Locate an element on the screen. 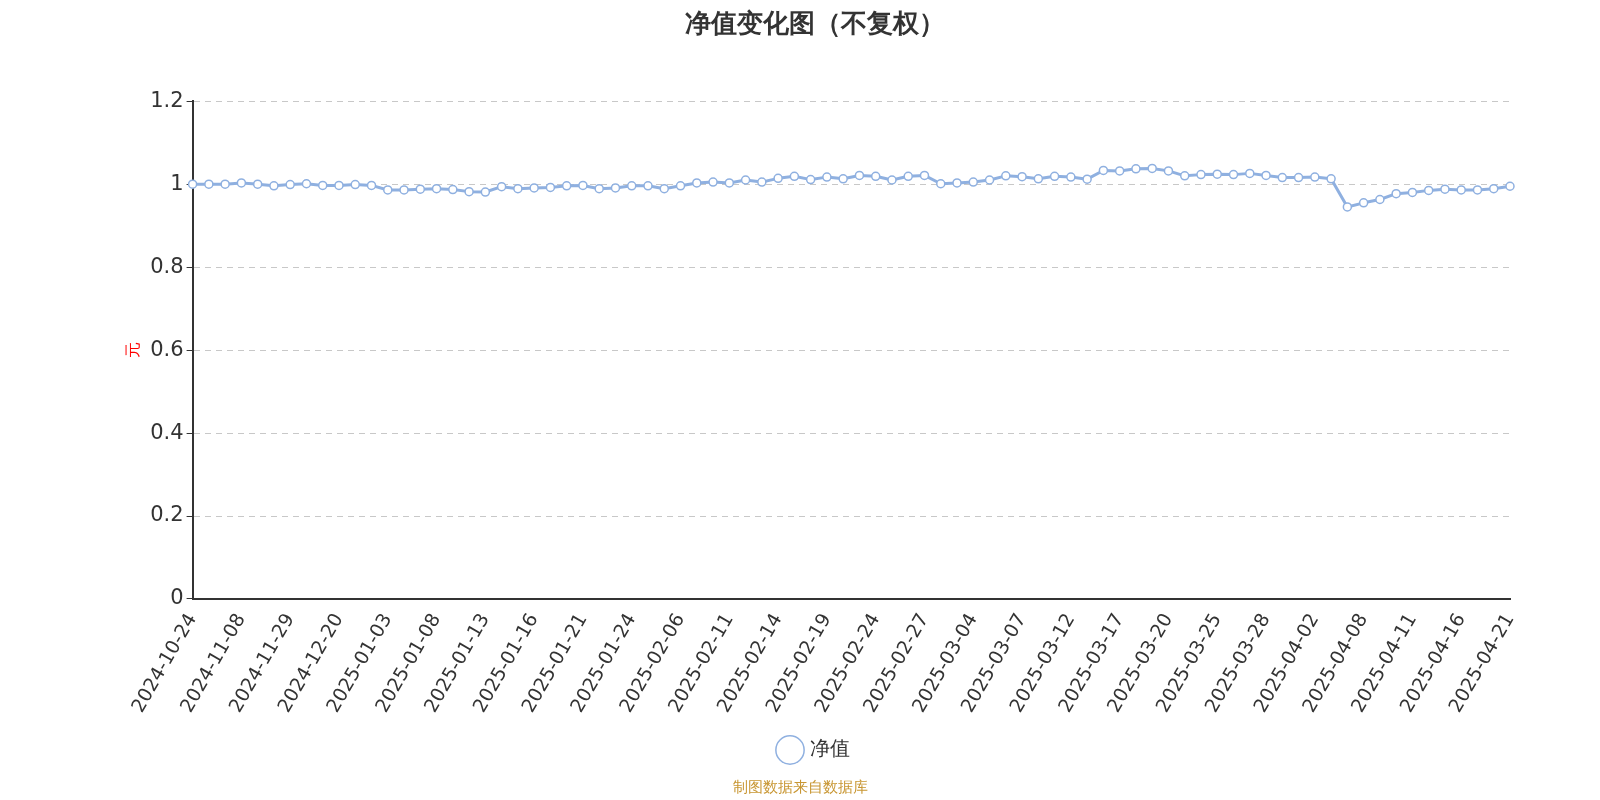 This screenshot has width=1600, height=800. text: 制图数据来自数据库 is located at coordinates (800, 787).